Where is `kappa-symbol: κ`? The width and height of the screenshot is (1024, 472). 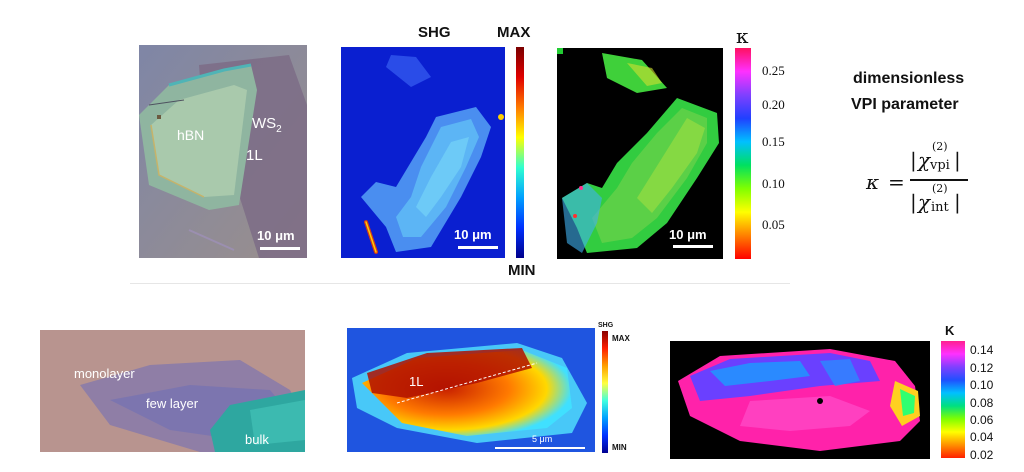
kappa-symbol: κ is located at coordinates (742, 36).